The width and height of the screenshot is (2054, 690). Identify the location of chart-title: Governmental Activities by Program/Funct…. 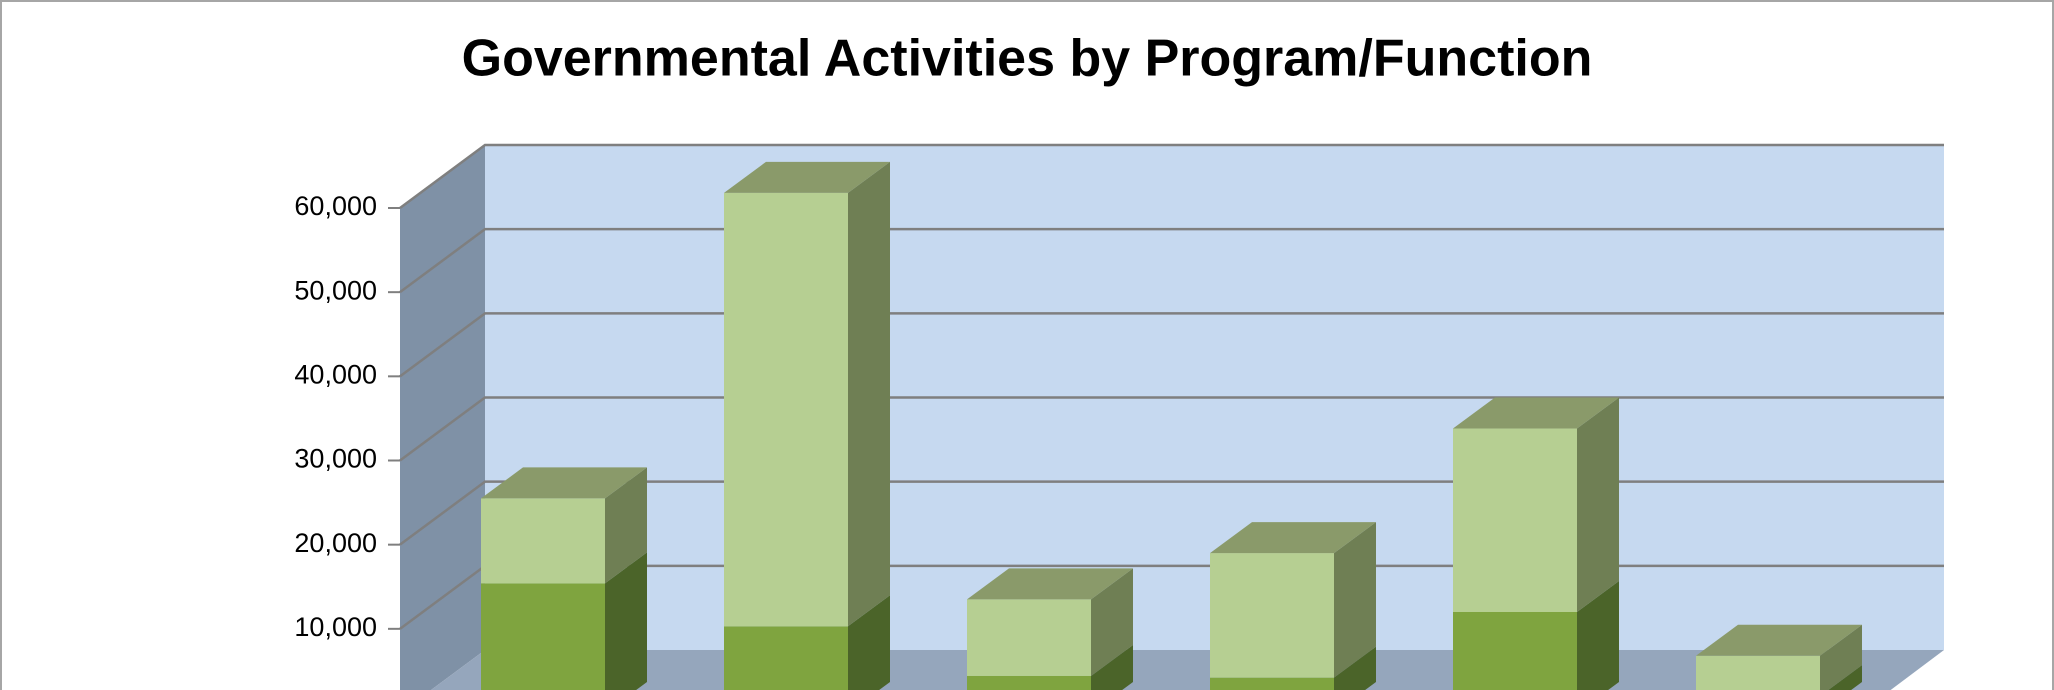
(1027, 59).